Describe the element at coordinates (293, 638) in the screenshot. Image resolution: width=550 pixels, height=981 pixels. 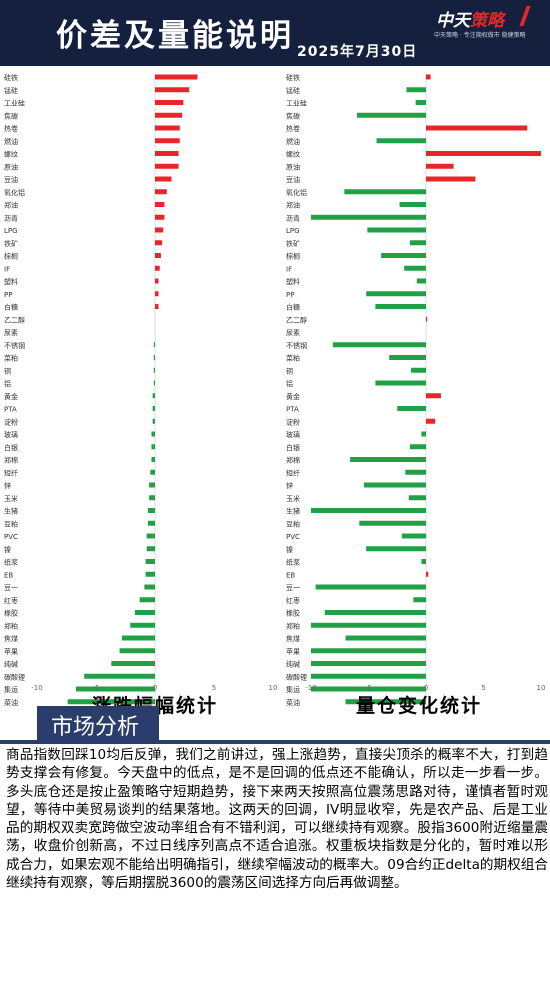
I see `right-category-label: 焦煤` at that location.